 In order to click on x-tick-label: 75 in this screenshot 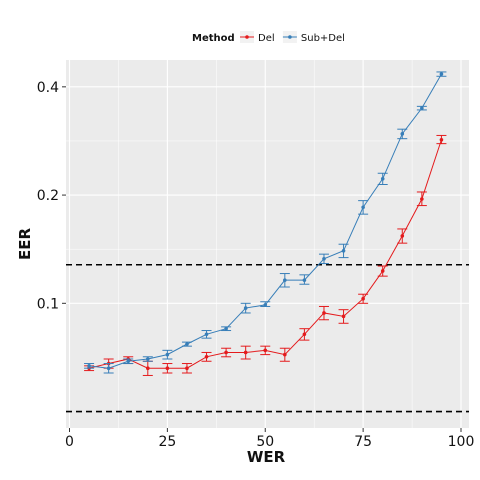, I will do `click(363, 442)`.